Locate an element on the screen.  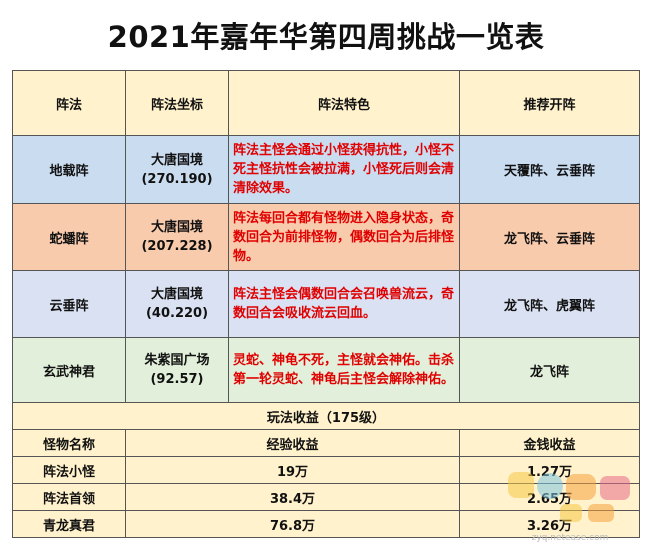
header-formation: 阵法 is located at coordinates (69, 103).